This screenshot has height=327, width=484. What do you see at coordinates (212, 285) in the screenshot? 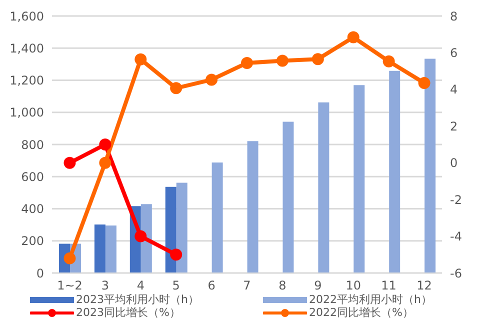
I see `x-tick-label: 6` at bounding box center [212, 285].